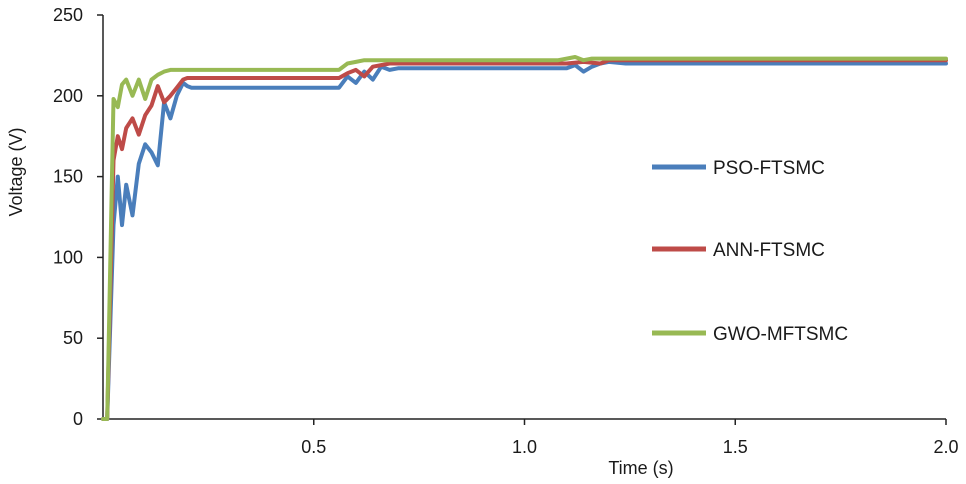  I want to click on x-axis-title: Time (s), so click(640, 468).